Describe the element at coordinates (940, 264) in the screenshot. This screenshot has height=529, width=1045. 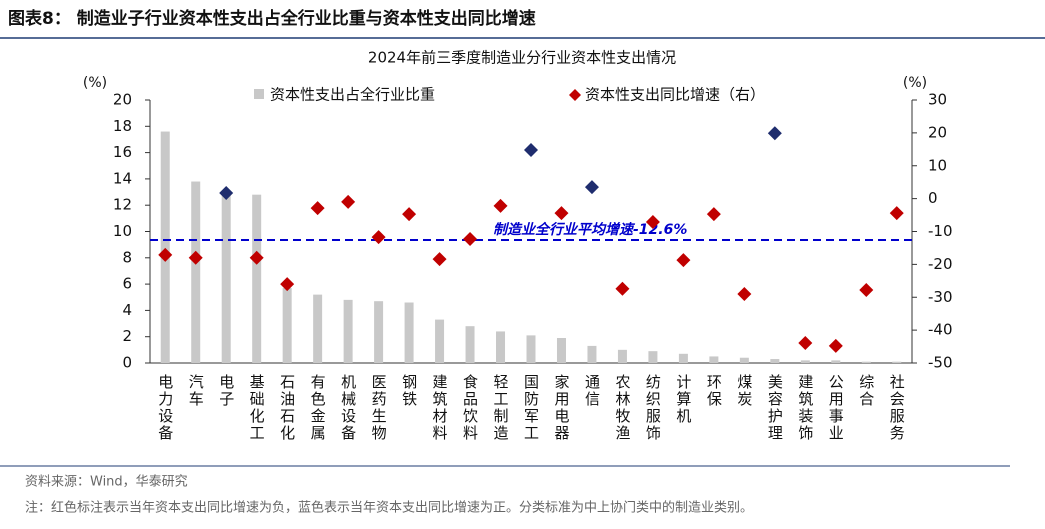
I see `y2-tick-label: -20` at that location.